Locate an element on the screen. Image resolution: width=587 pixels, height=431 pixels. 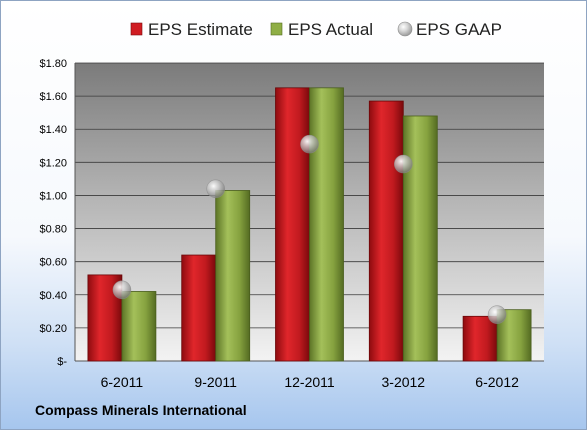
y-tick-label: $1.80 is located at coordinates (53, 64).